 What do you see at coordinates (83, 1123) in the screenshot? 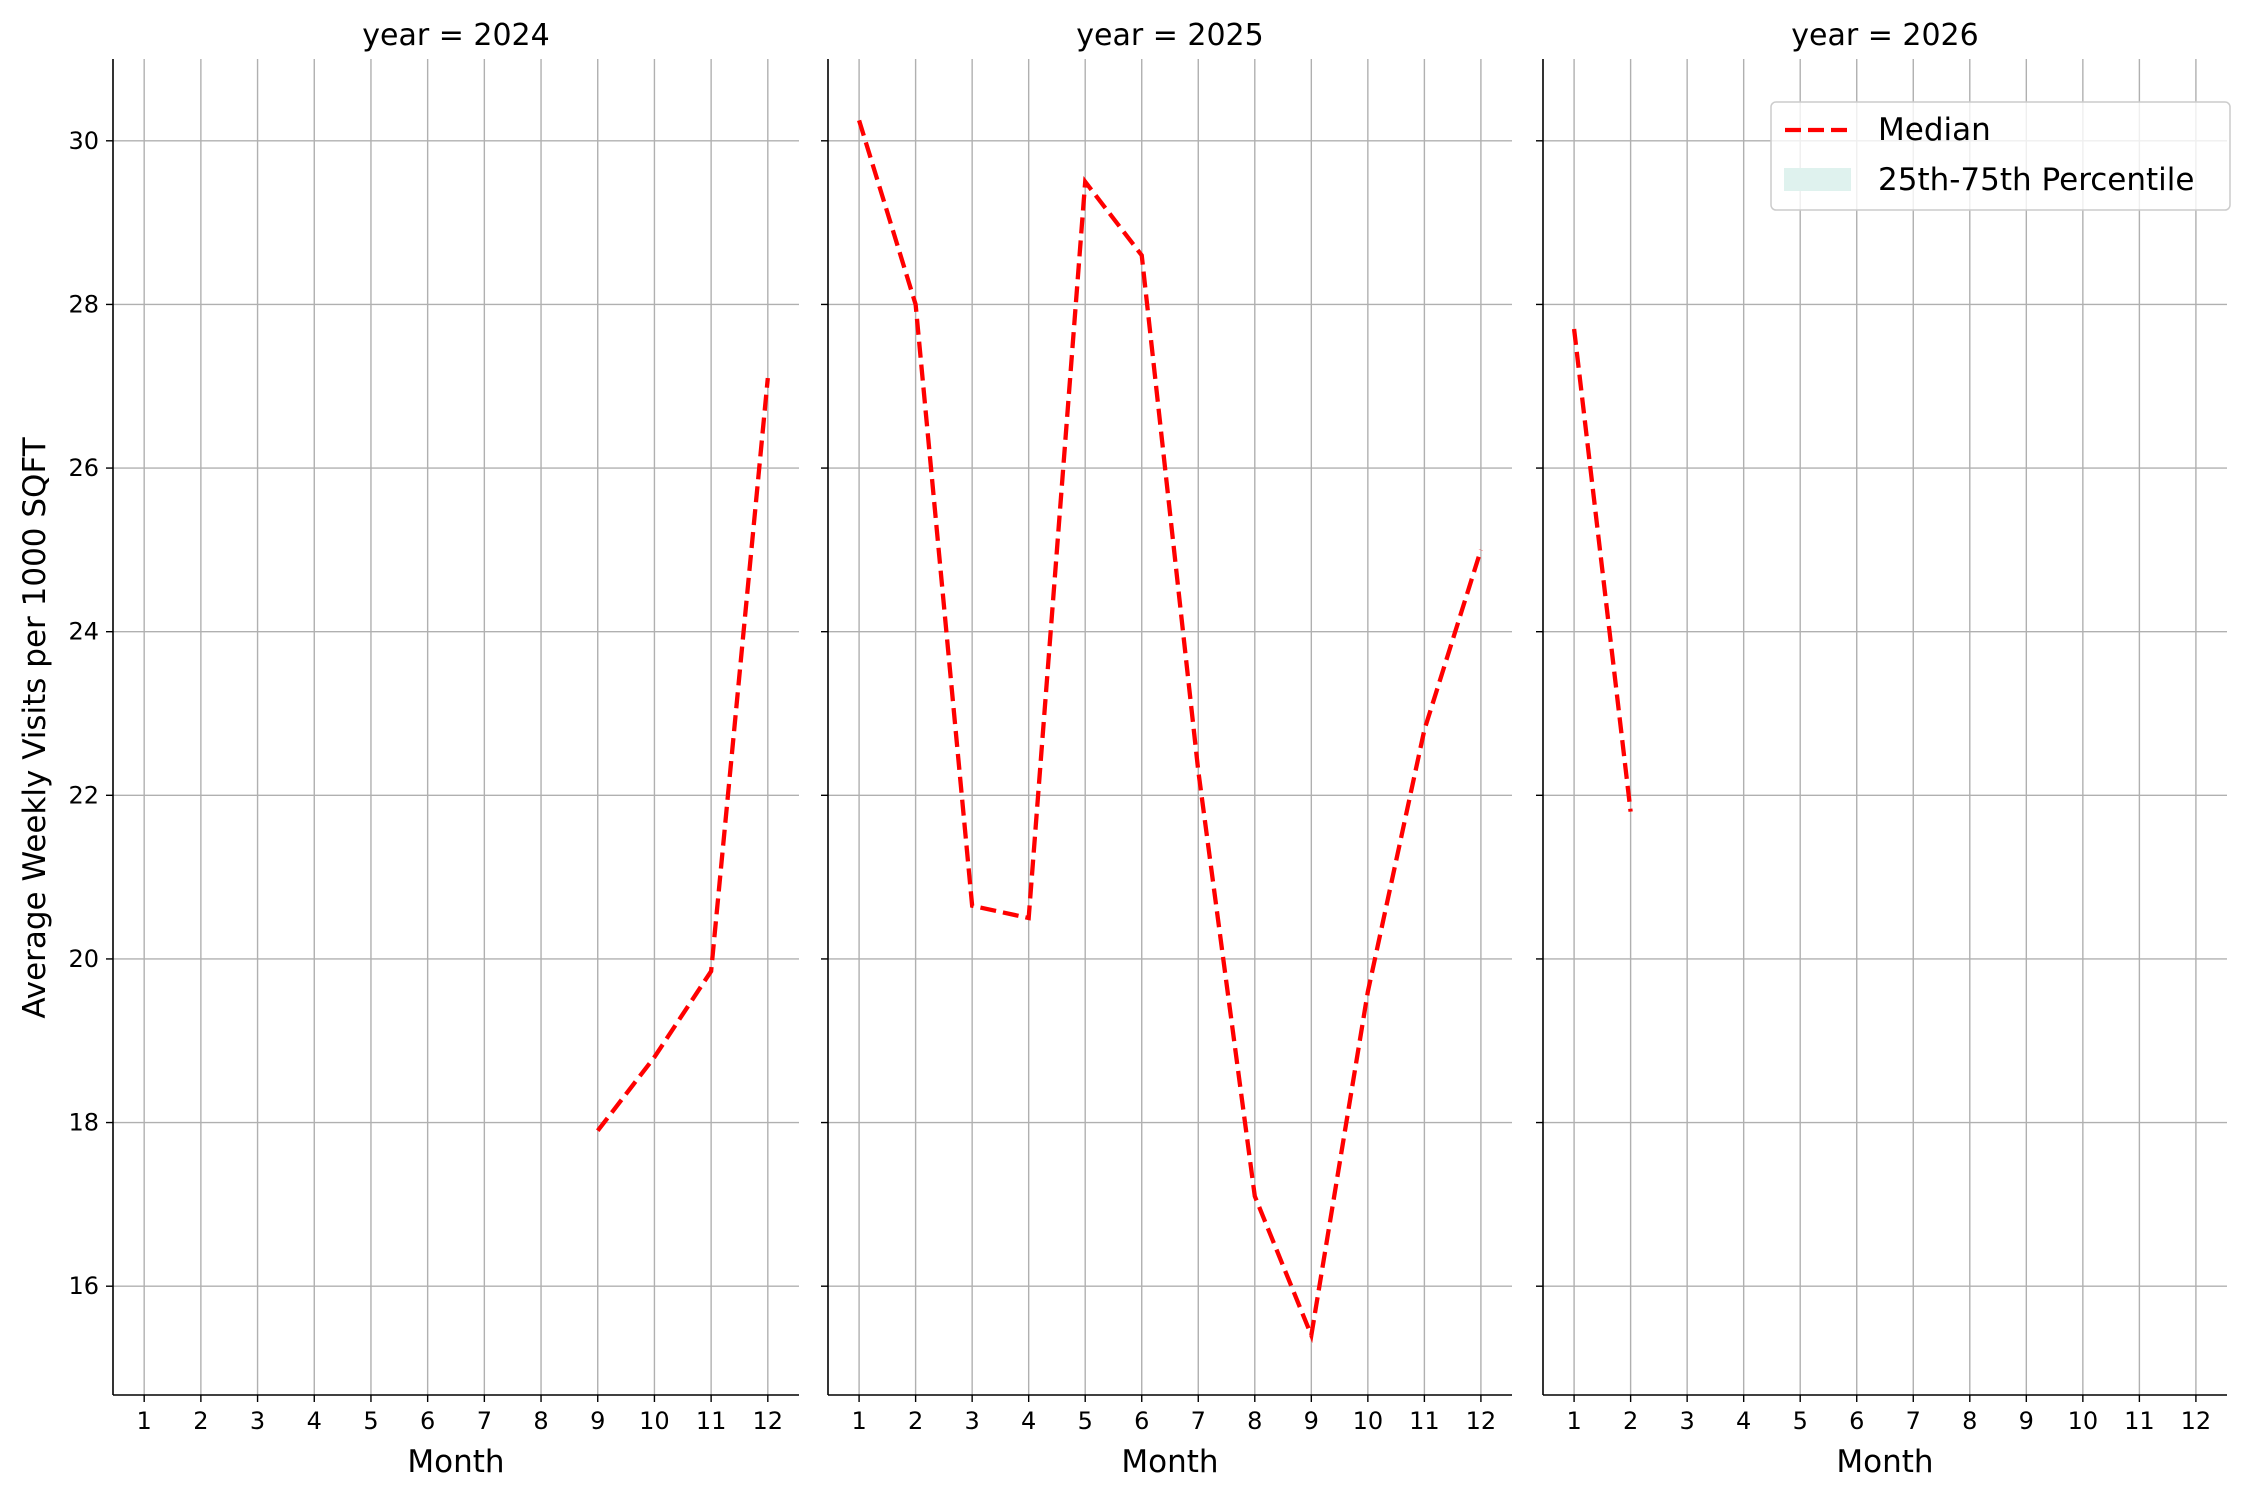
I see `y-tick-label: 18` at bounding box center [83, 1123].